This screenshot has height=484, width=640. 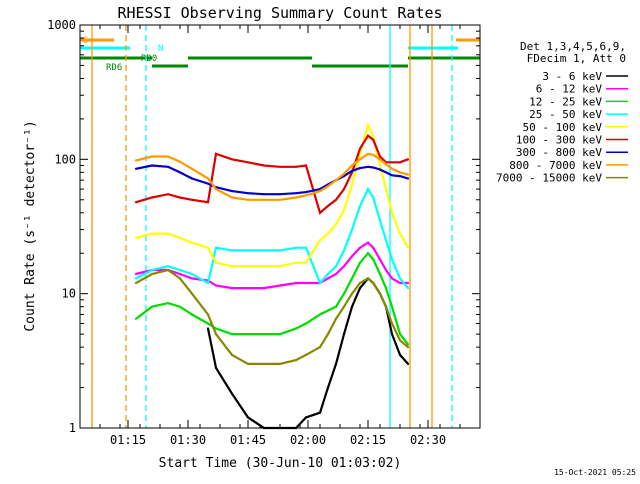 What do you see at coordinates (573, 46) in the screenshot?
I see `legend-header: Det 1,3,4,5,6,9,` at bounding box center [573, 46].